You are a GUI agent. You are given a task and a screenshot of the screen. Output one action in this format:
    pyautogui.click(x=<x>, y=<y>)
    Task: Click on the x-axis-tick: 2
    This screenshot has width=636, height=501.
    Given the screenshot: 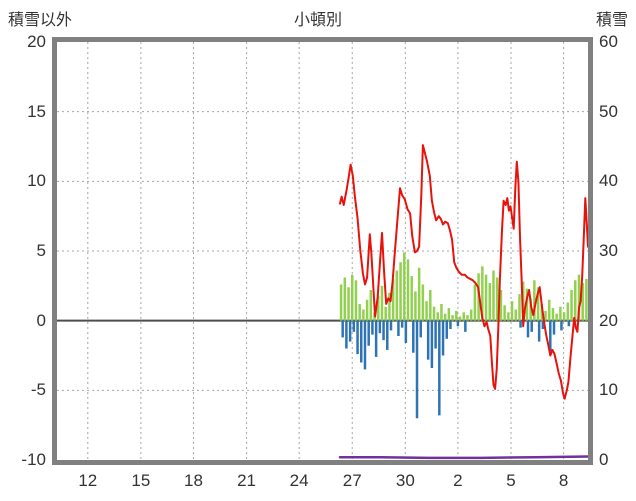 What is the action you would take?
    pyautogui.click(x=458, y=480)
    